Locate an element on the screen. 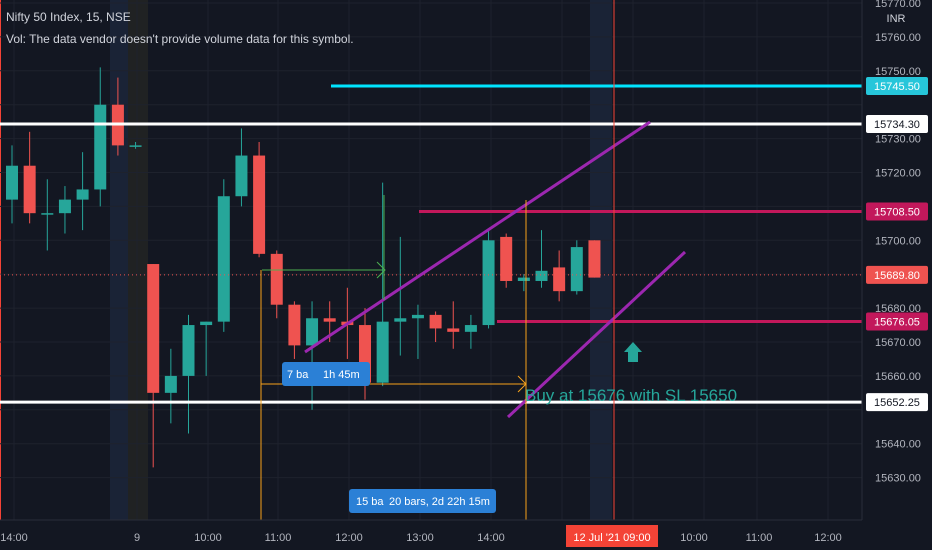 This screenshot has width=932, height=550. buy-arrow-icon is located at coordinates (633, 352).